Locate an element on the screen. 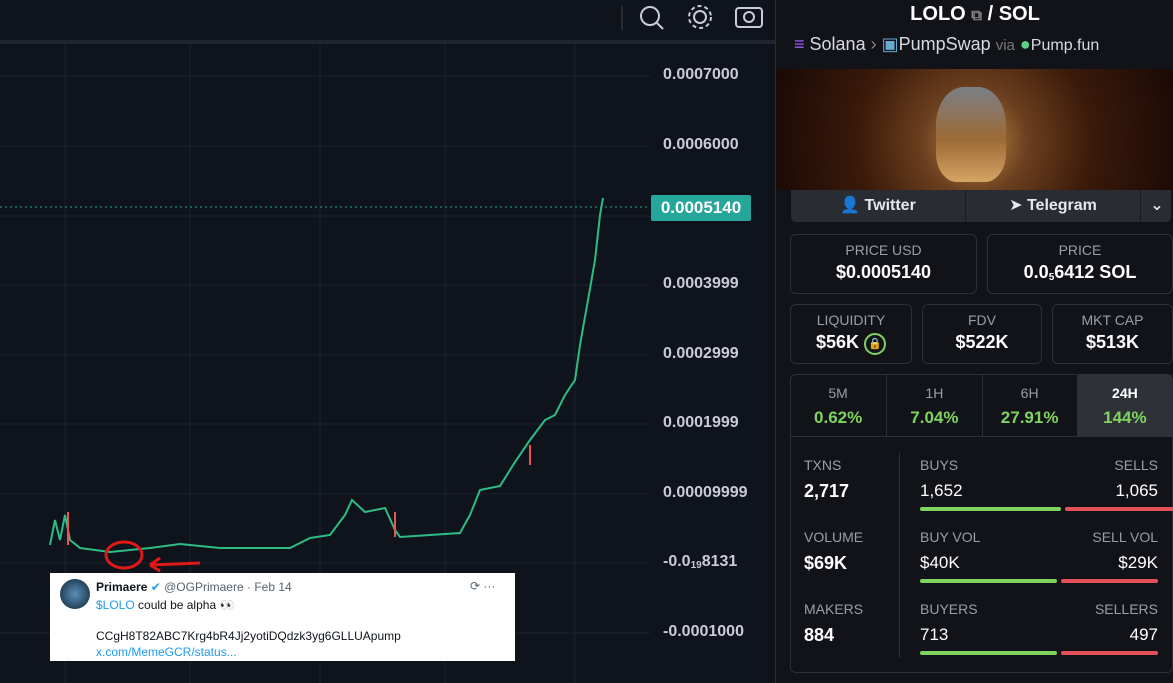 The height and width of the screenshot is (683, 1173). pair-quote: SOL is located at coordinates (1019, 14).